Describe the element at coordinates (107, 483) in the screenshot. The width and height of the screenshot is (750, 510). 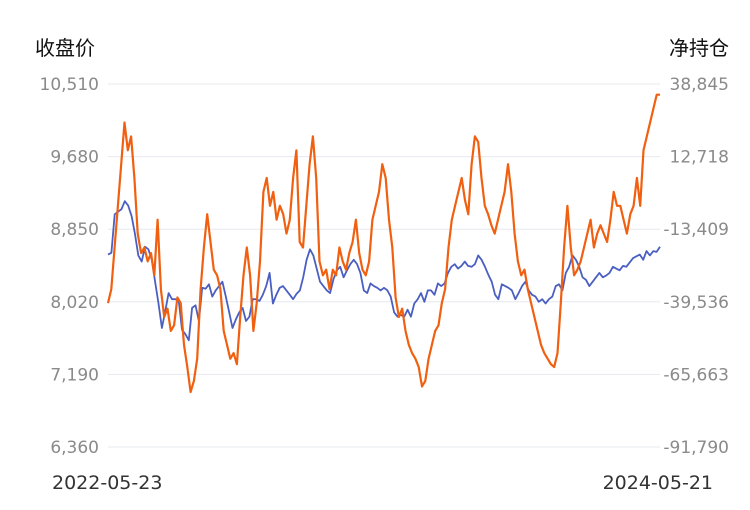
I see `x-tick-start: 2022-05-23` at that location.